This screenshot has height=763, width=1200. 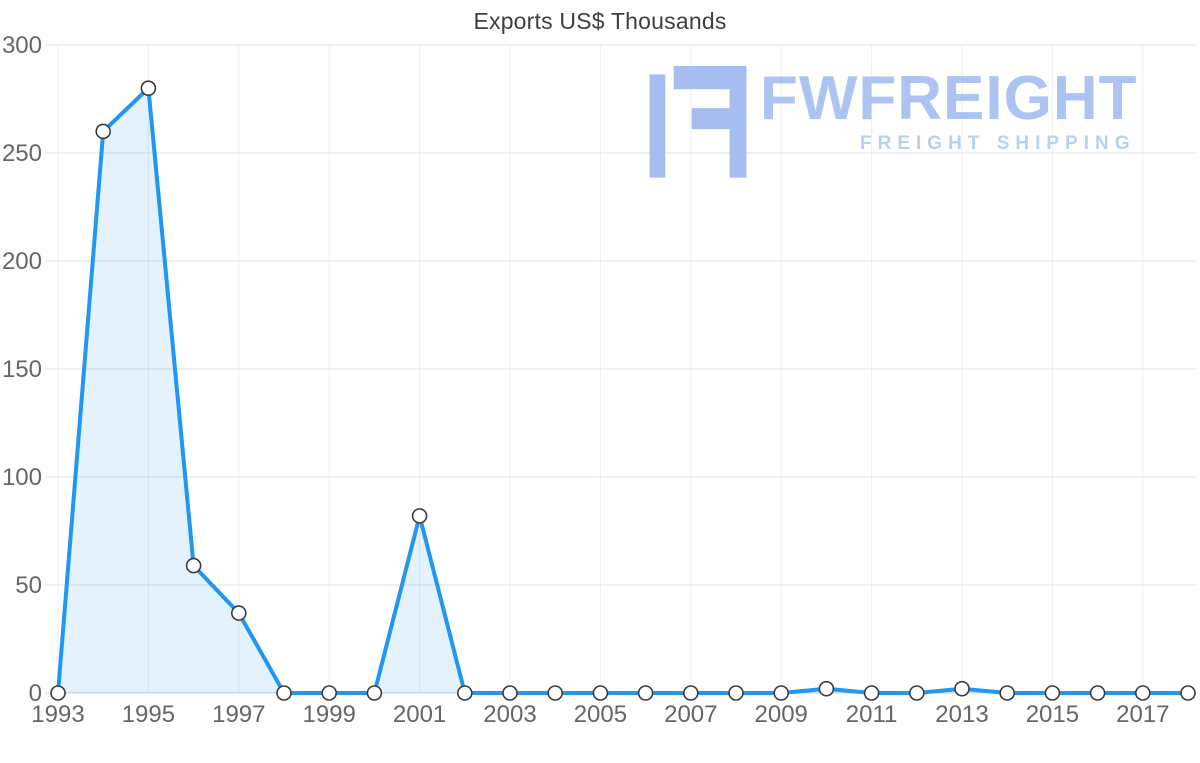 I want to click on x-tick-label: 1995, so click(x=148, y=714).